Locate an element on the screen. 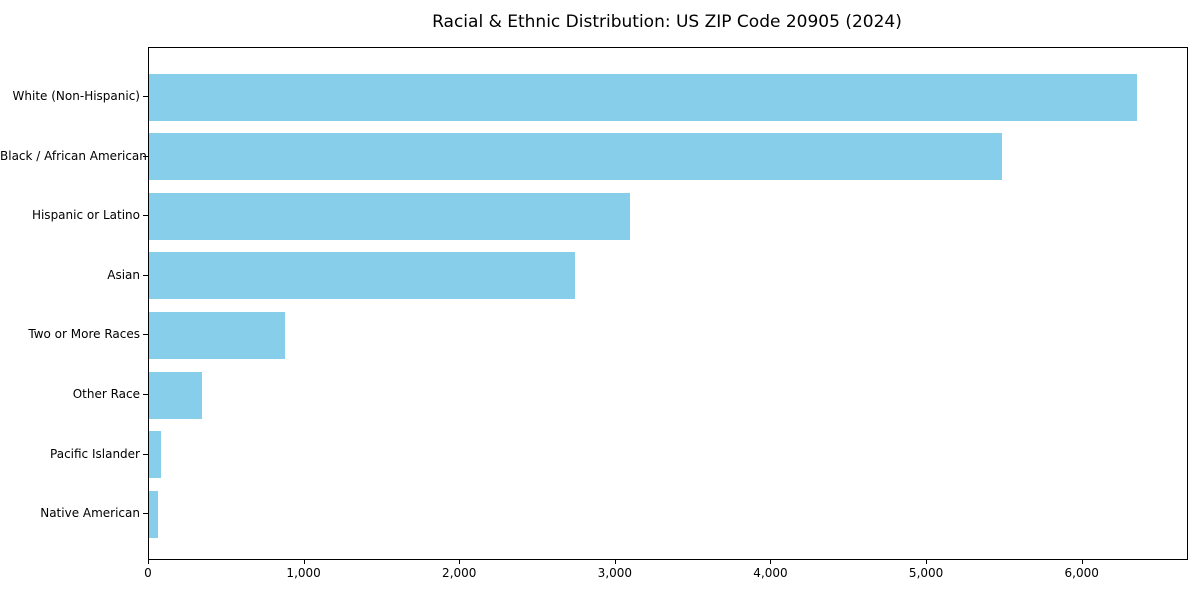 This screenshot has width=1200, height=600. x-tick-label-6000: 6,000 is located at coordinates (1081, 573).